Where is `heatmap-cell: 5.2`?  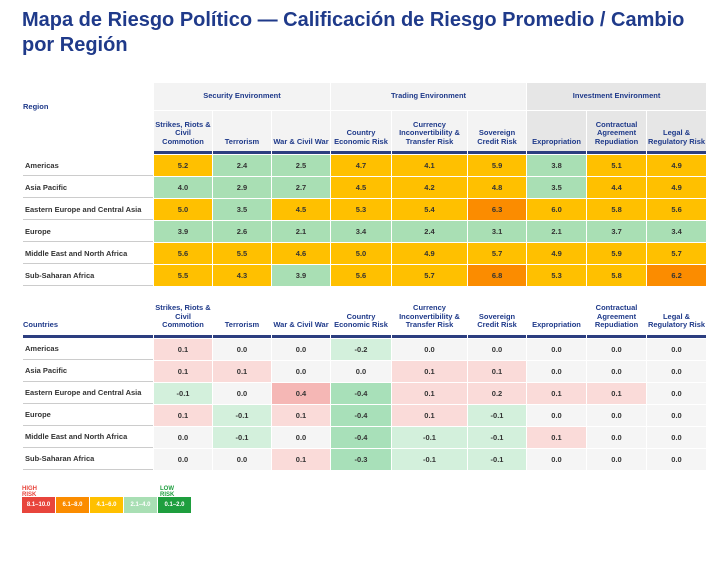
heatmap-cell: 5.2 is located at coordinates (183, 165).